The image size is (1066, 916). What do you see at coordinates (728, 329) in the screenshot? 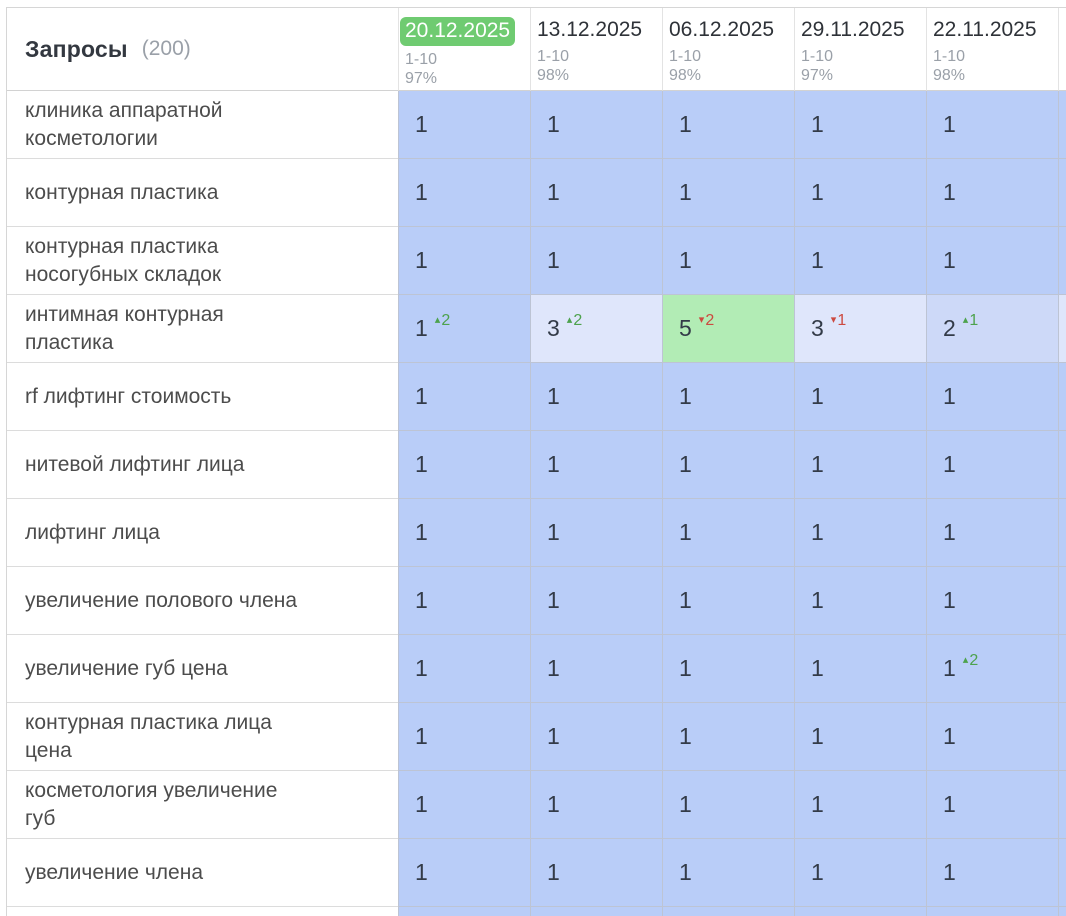
I see `position-cell: 5 ▾ 2` at bounding box center [728, 329].